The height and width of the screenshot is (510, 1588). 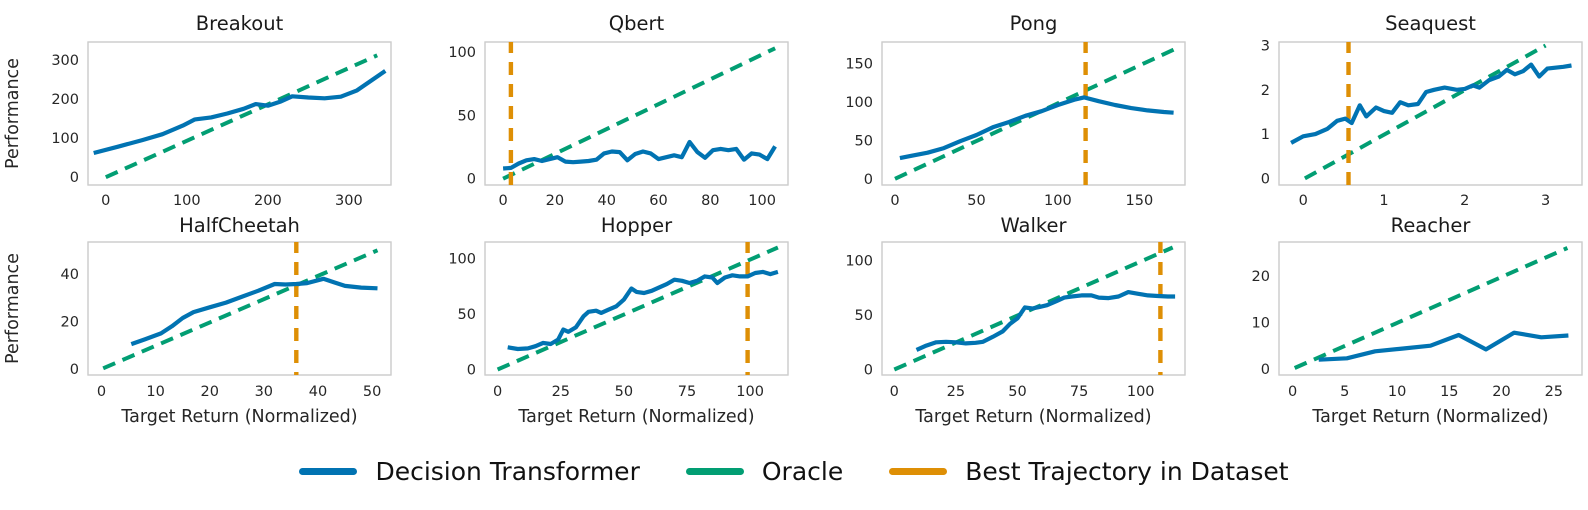 I want to click on x-tick-label: 200, so click(x=268, y=201).